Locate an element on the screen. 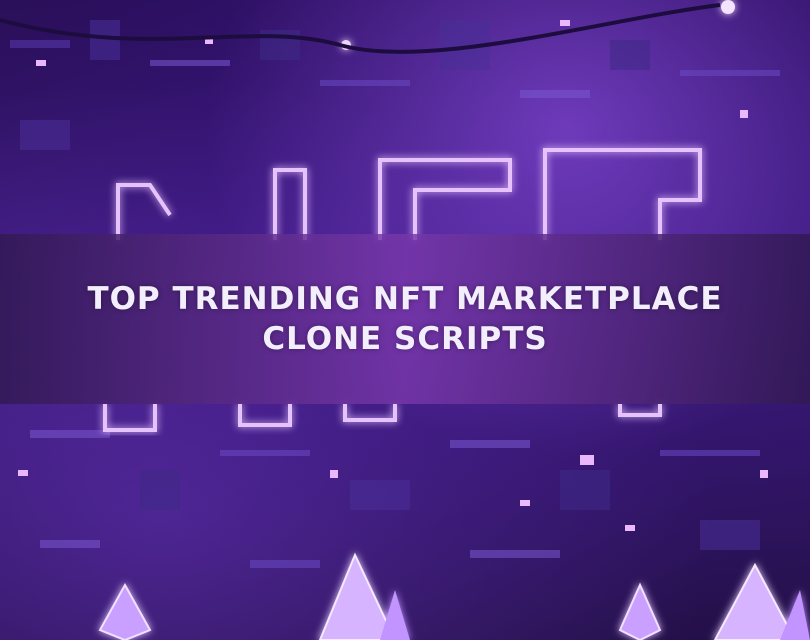 The image size is (810, 640). glow-lights is located at coordinates (538, 25).